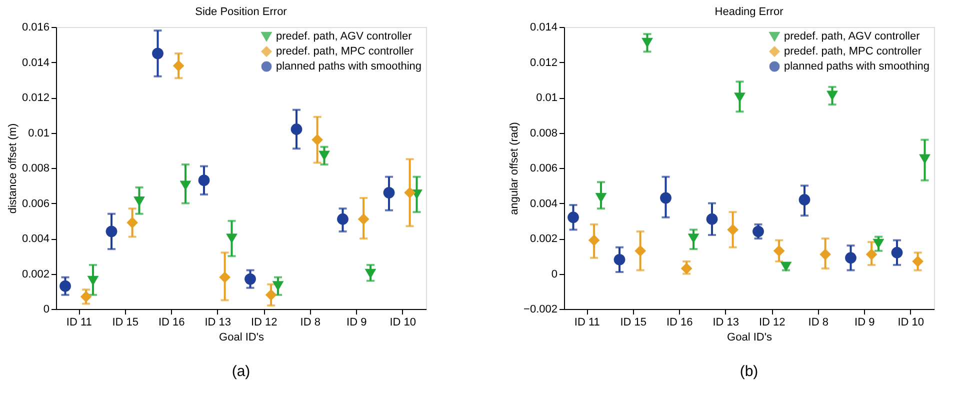 The width and height of the screenshot is (960, 417). I want to click on text: (b), so click(749, 371).